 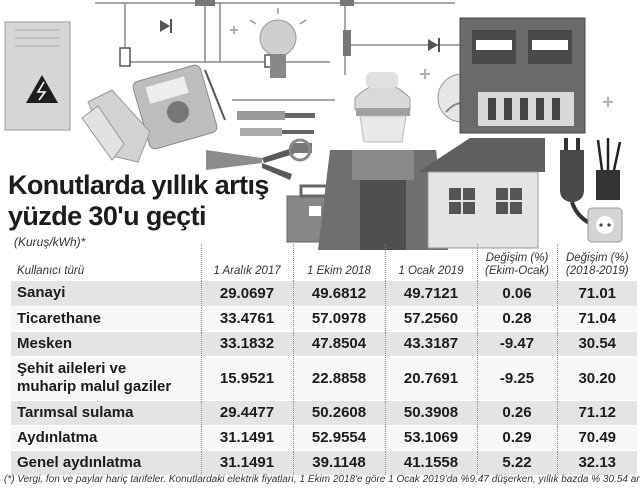 What do you see at coordinates (596, 463) in the screenshot?
I see `change-cell: 32.13` at bounding box center [596, 463].